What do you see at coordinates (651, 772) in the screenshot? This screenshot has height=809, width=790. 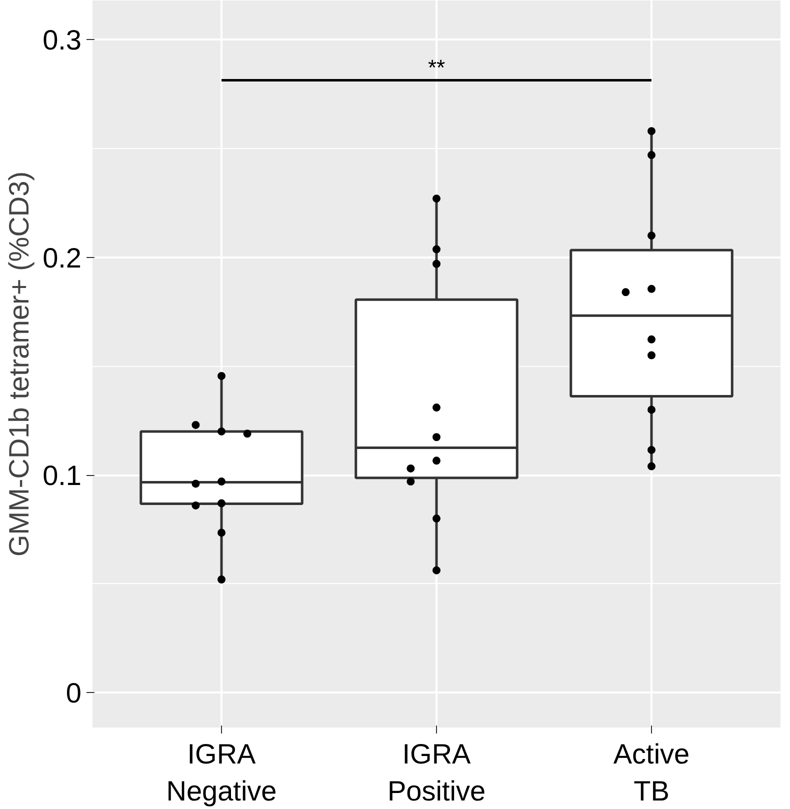 I see `x-tick-label: Active TB` at bounding box center [651, 772].